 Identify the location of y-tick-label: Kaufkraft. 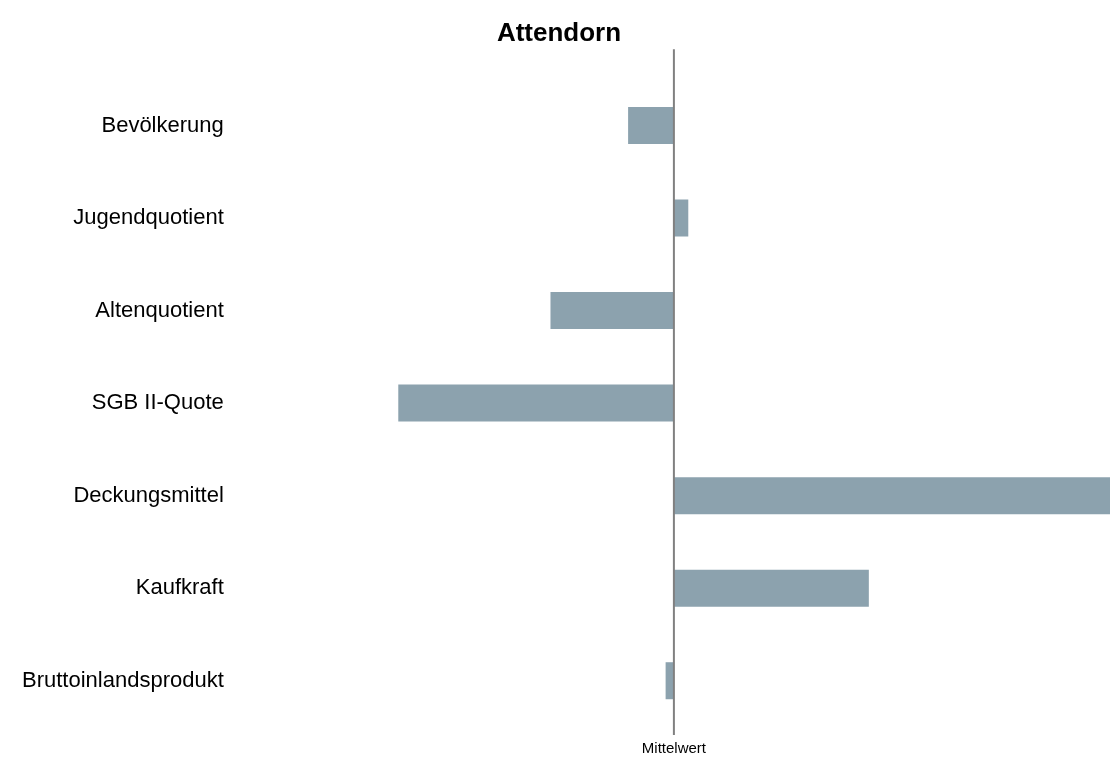
(179, 587).